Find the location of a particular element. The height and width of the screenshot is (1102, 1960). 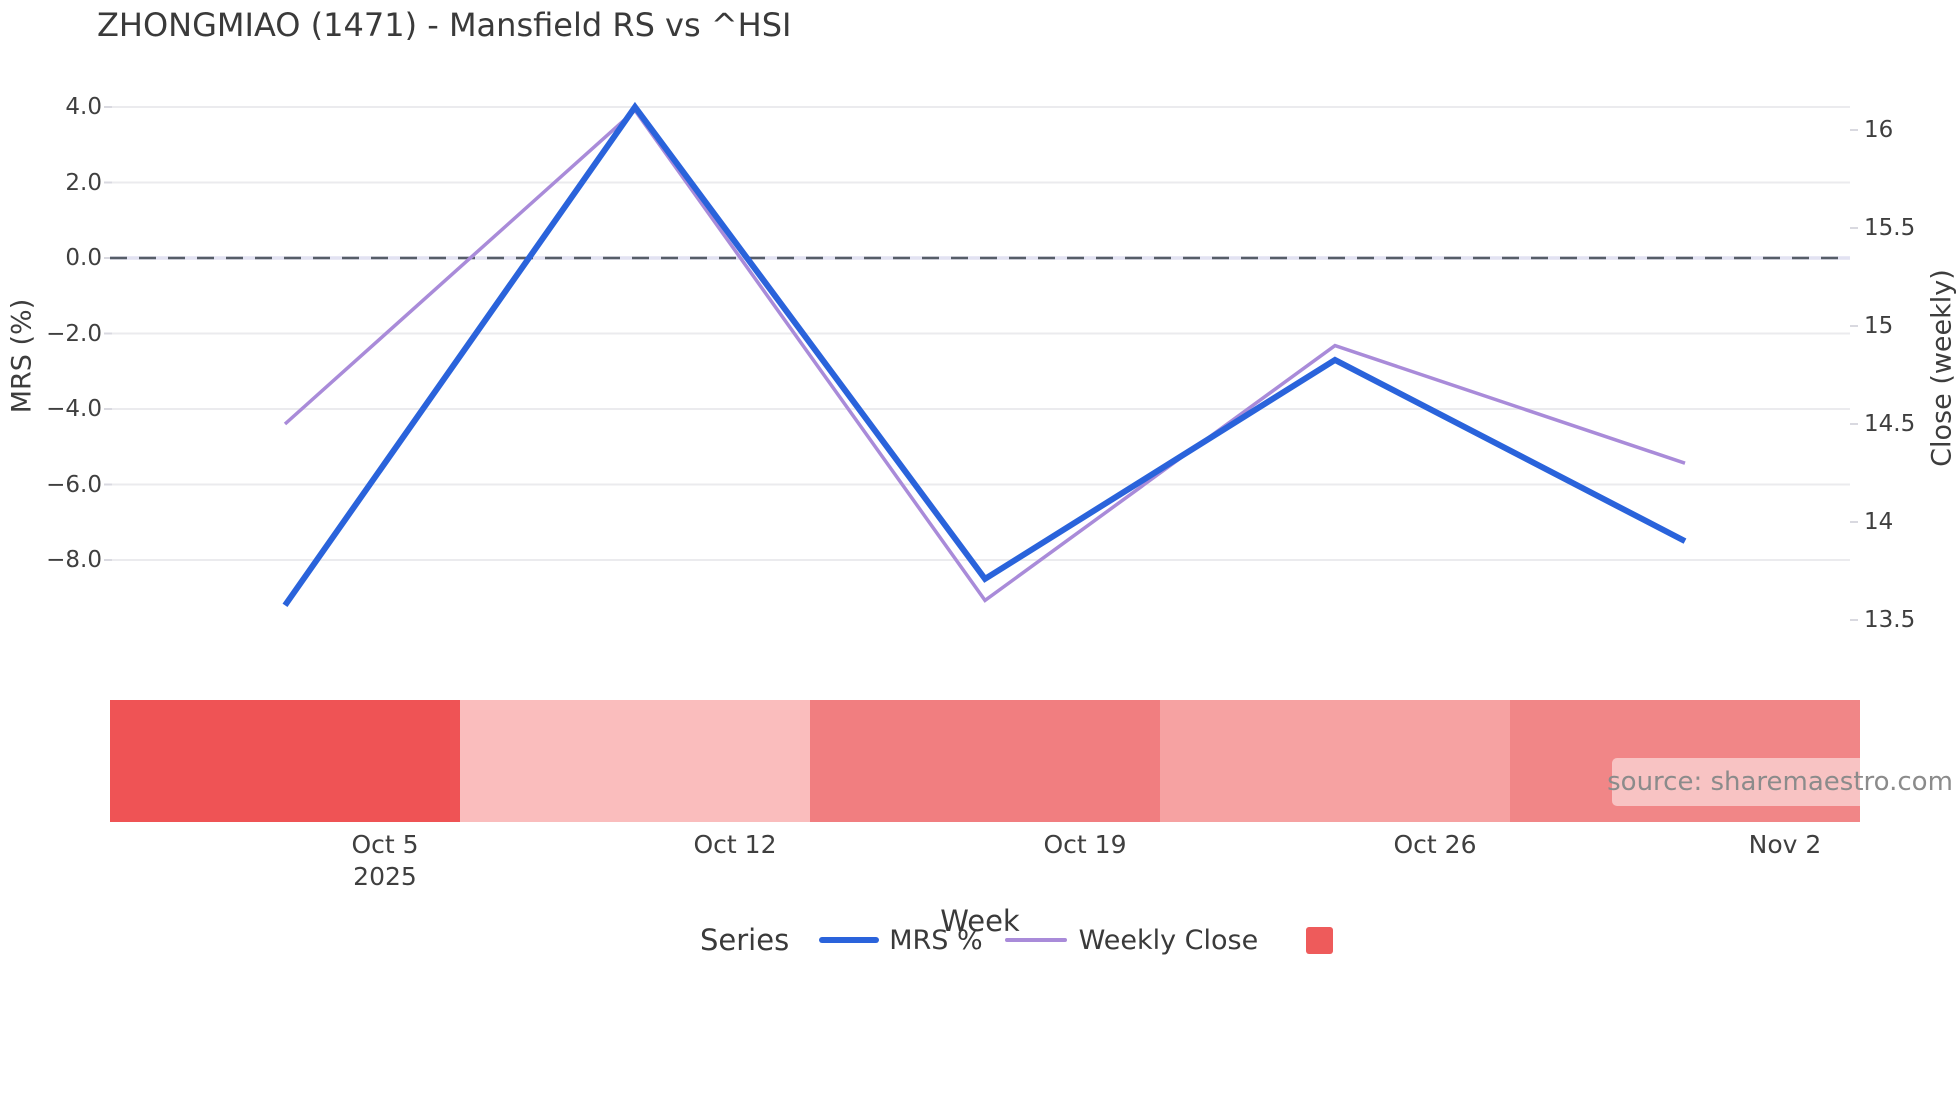

x-tick: Oct 12 is located at coordinates (735, 845).